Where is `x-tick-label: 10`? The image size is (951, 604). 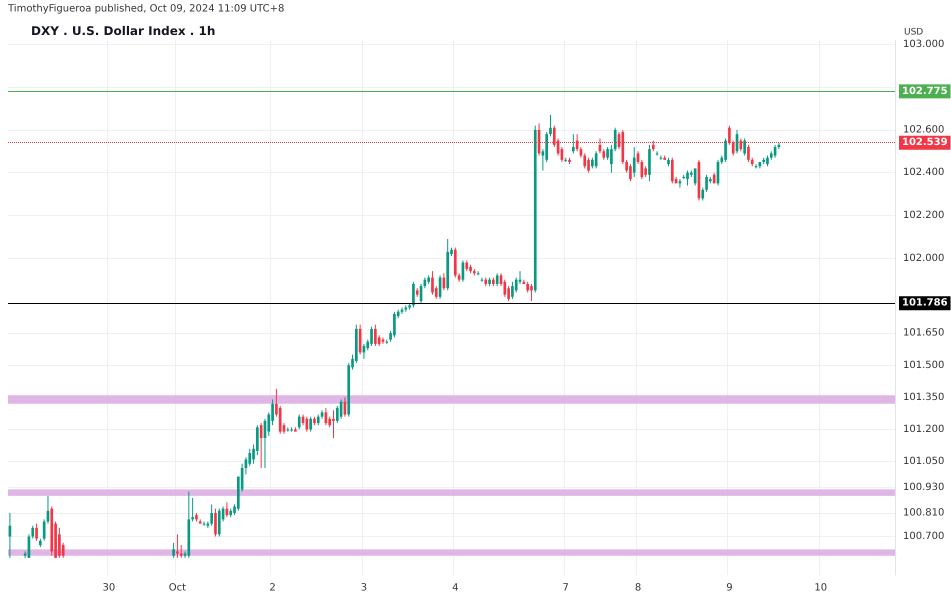 x-tick-label: 10 is located at coordinates (821, 588).